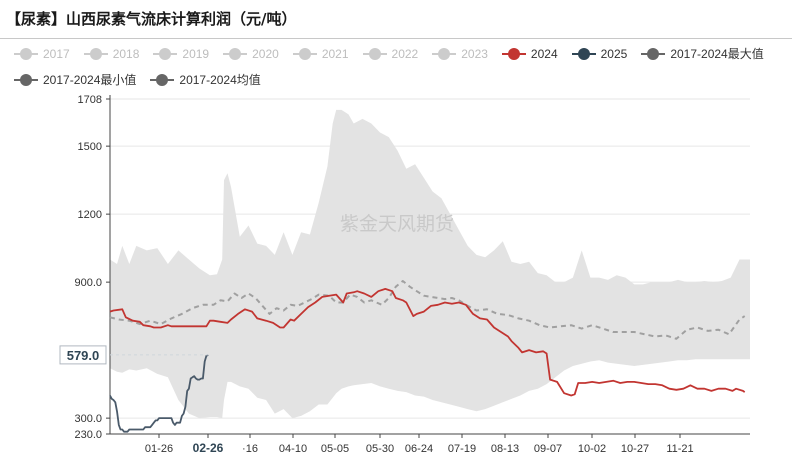  What do you see at coordinates (396, 38) in the screenshot?
I see `title-divider` at bounding box center [396, 38].